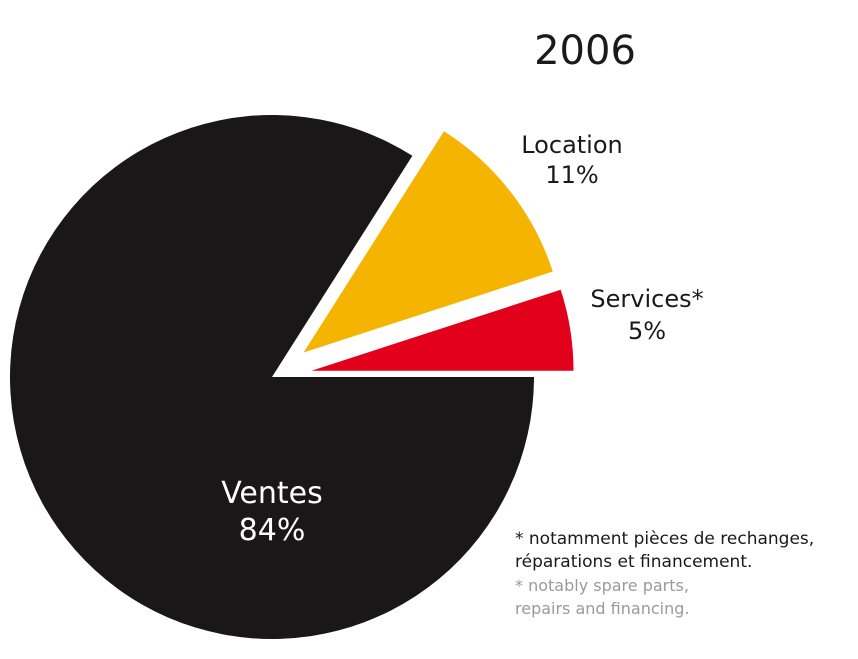 This screenshot has width=858, height=659. Describe the element at coordinates (602, 608) in the screenshot. I see `footnote-en-line-2: repairs and financing.` at that location.